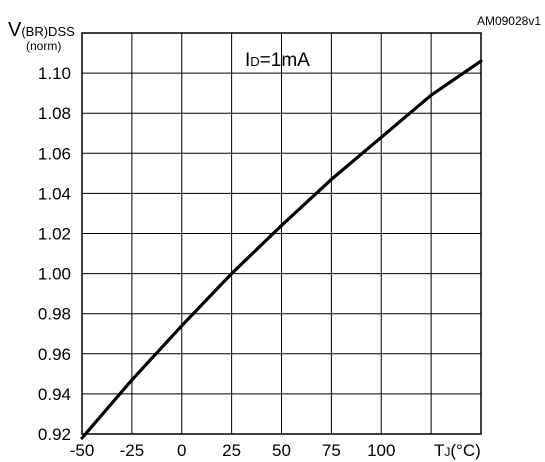 This screenshot has height=462, width=545. I want to click on x-axis-label-main: T, so click(439, 450).